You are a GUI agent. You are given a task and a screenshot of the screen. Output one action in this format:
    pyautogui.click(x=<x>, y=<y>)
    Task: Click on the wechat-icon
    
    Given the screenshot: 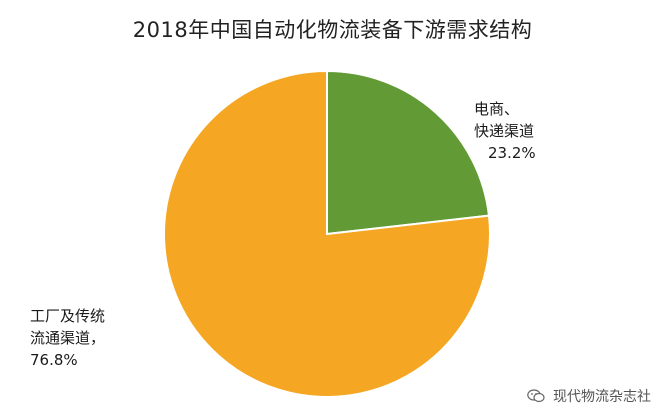 What is the action you would take?
    pyautogui.click(x=536, y=396)
    